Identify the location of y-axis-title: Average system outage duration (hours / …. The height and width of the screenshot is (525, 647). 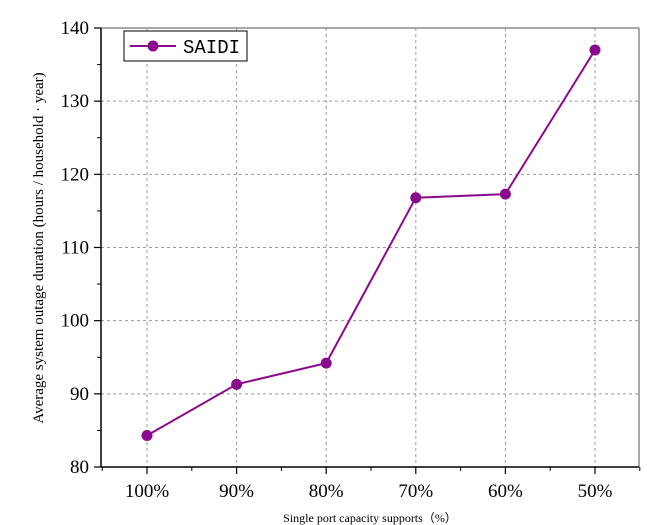
(39, 247).